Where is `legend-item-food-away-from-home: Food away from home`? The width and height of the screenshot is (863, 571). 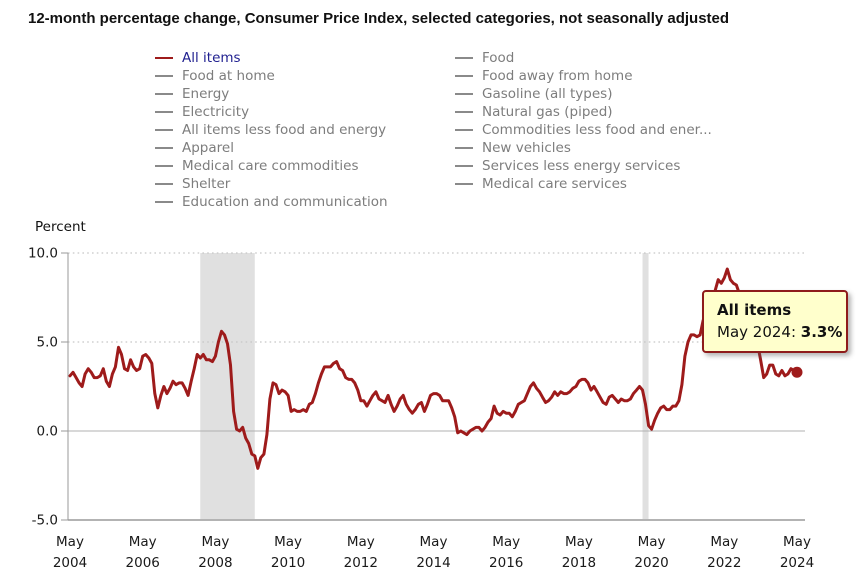
legend-item-food-away-from-home: Food away from home is located at coordinates (583, 76).